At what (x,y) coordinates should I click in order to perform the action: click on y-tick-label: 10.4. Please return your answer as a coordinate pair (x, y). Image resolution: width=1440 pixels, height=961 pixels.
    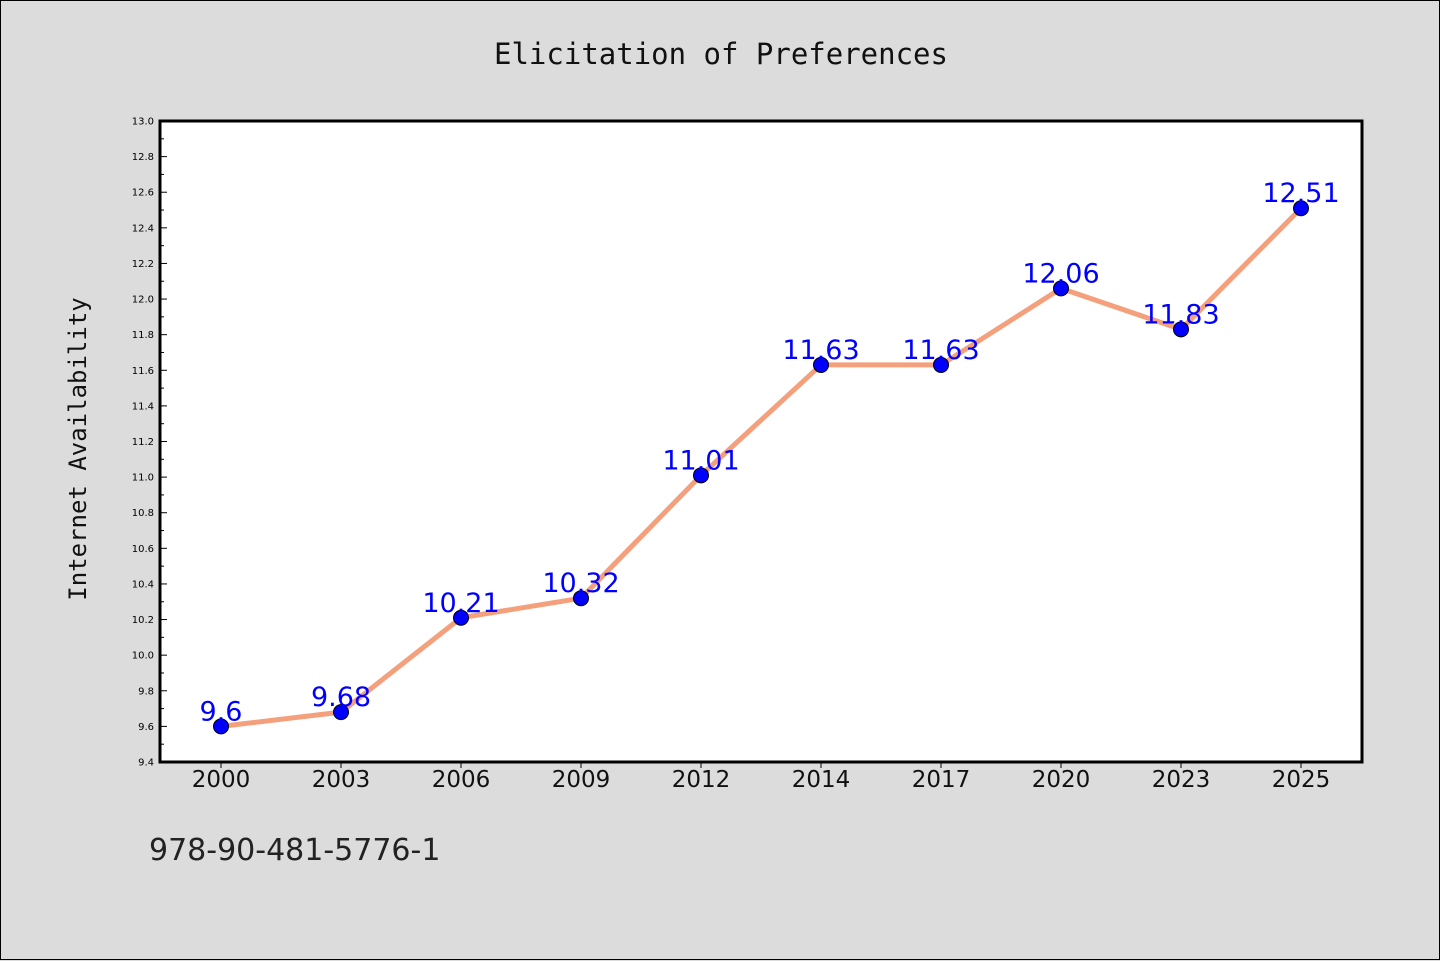
    Looking at the image, I should click on (143, 584).